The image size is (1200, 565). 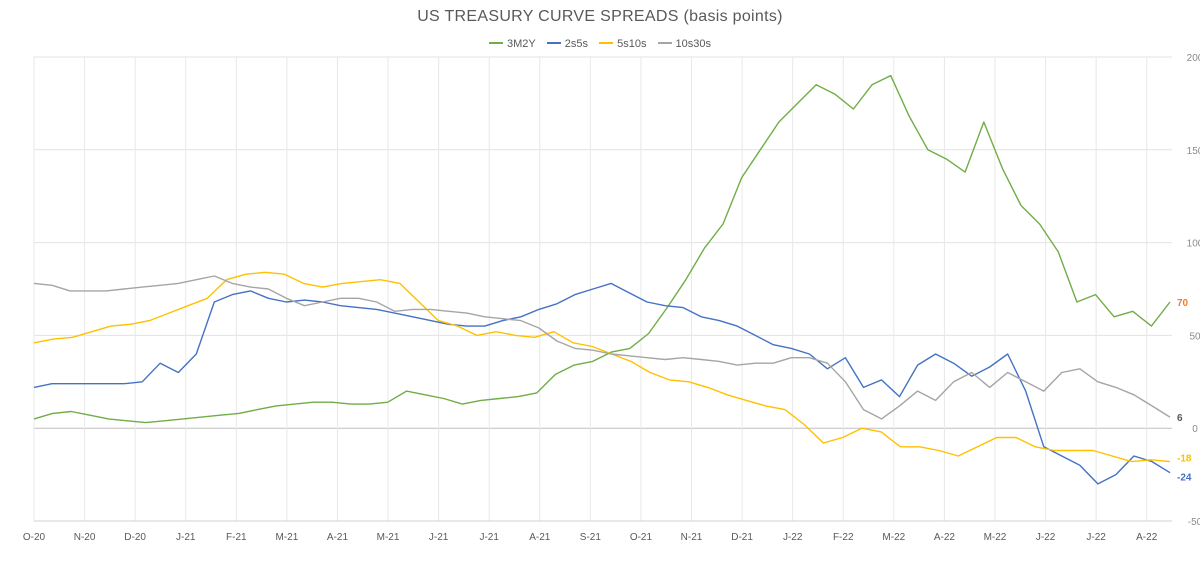 What do you see at coordinates (1195, 429) in the screenshot?
I see `y-tick-label: 0` at bounding box center [1195, 429].